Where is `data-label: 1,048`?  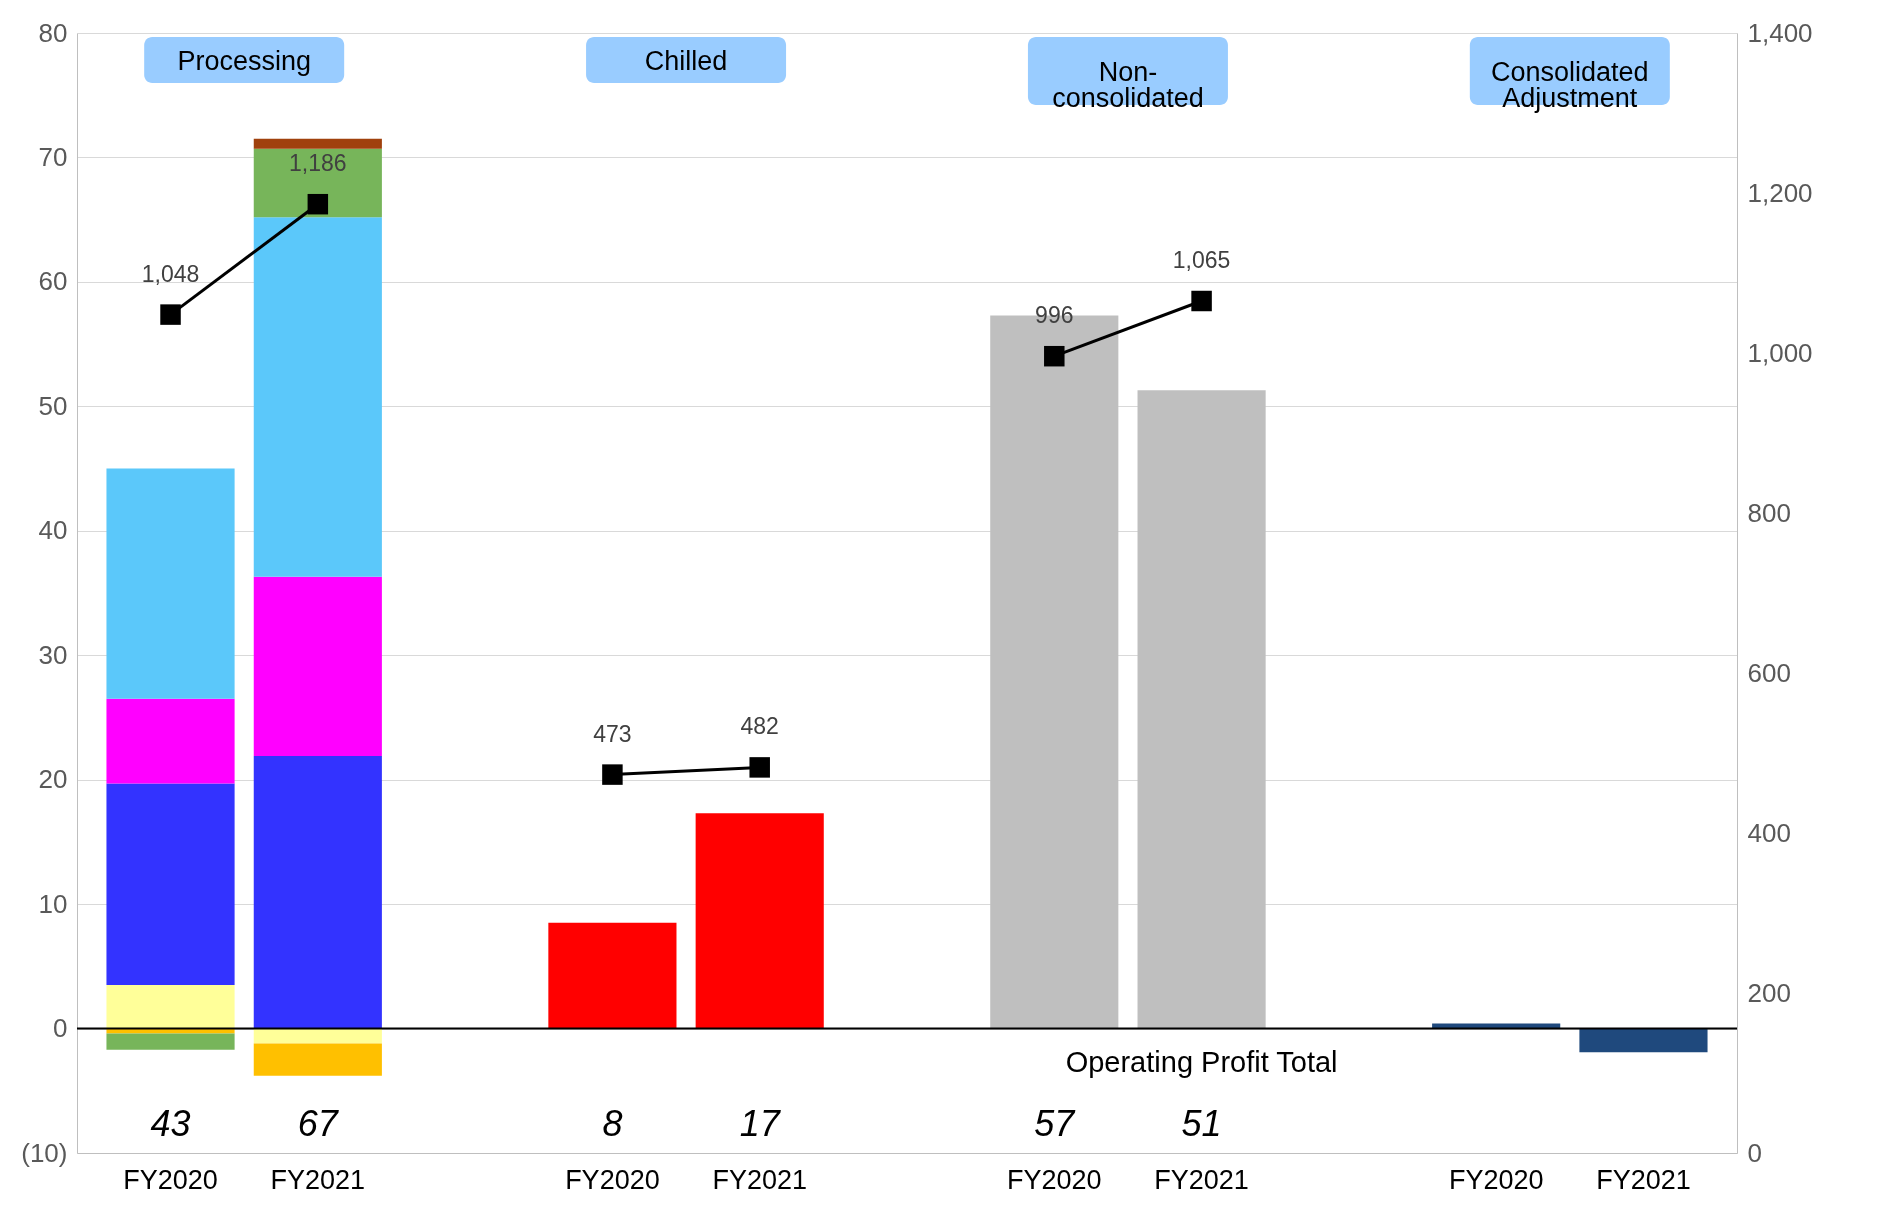 data-label: 1,048 is located at coordinates (170, 273).